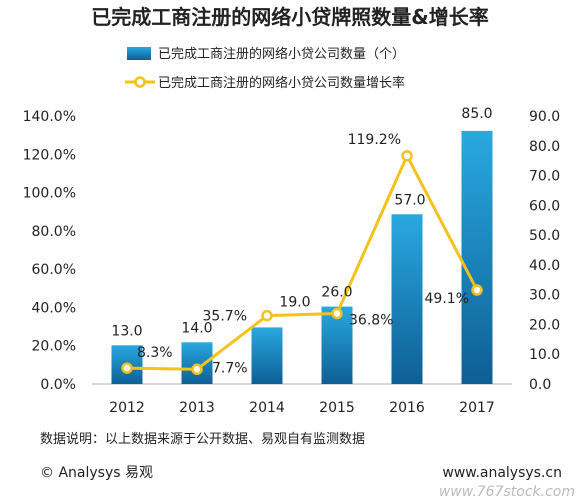 The width and height of the screenshot is (580, 502). I want to click on bar-value-label: 85.0, so click(476, 114).